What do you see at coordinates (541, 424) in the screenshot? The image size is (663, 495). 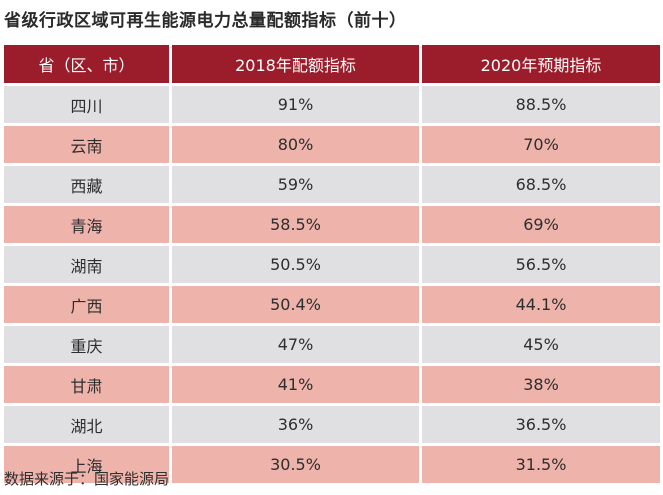 I see `cell-2020-target: 36.5%` at bounding box center [541, 424].